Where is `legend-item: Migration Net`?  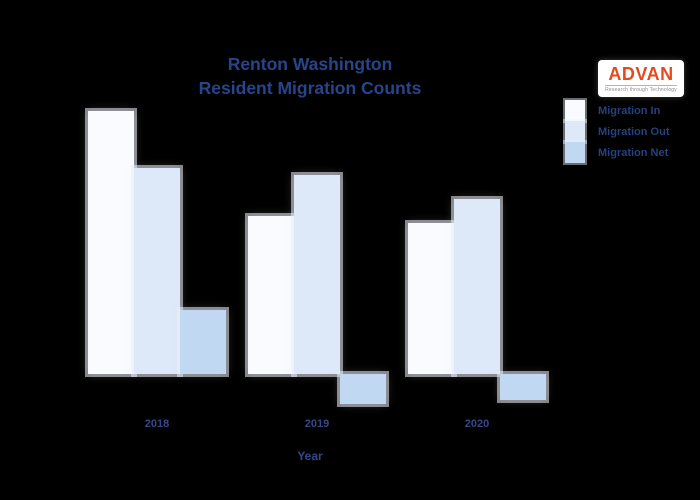 legend-item: Migration Net is located at coordinates (617, 152).